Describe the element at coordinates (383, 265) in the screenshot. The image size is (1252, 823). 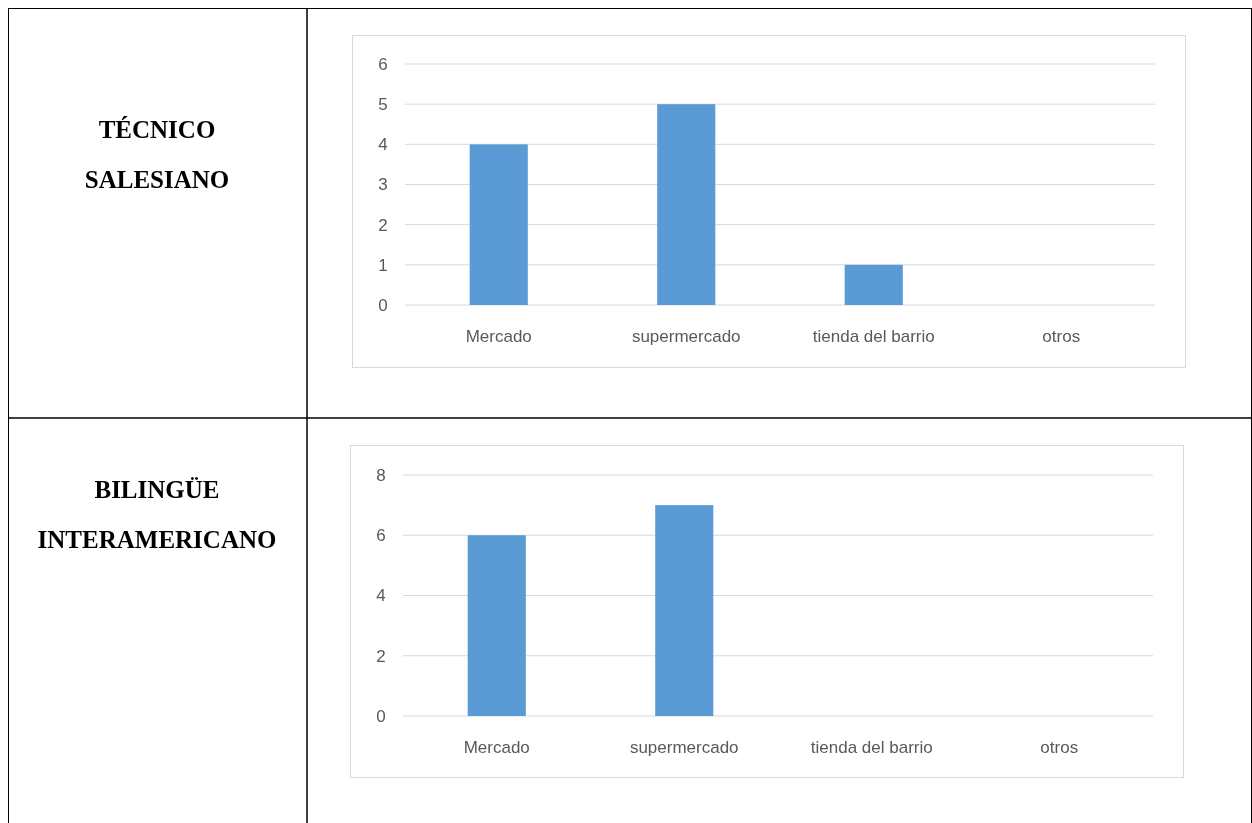
I see `y-tick-label: 1` at that location.